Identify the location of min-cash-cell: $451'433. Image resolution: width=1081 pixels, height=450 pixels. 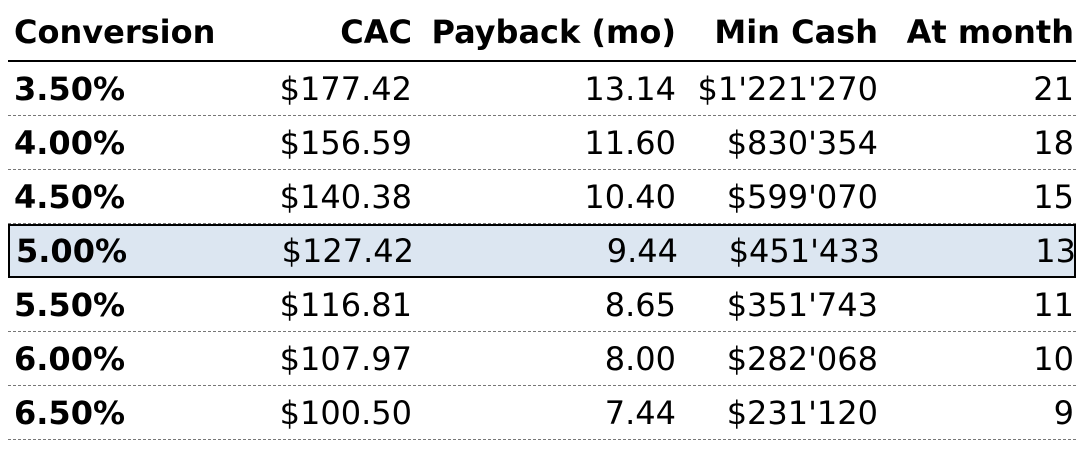
(804, 251).